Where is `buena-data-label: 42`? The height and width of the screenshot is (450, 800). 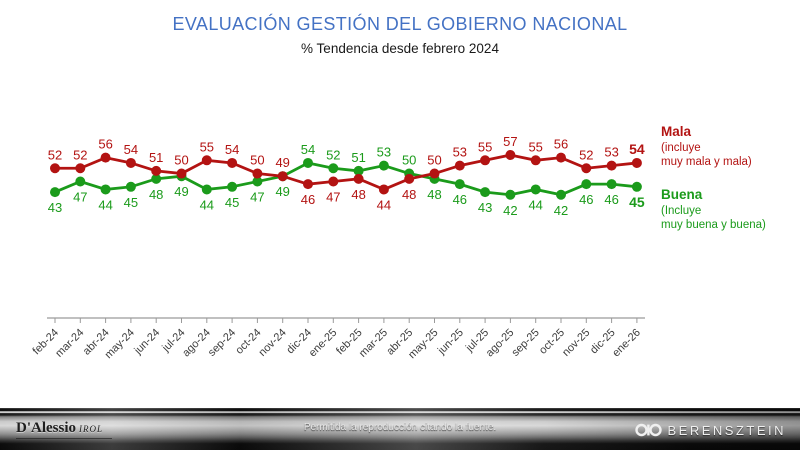
buena-data-label: 42 is located at coordinates (510, 210).